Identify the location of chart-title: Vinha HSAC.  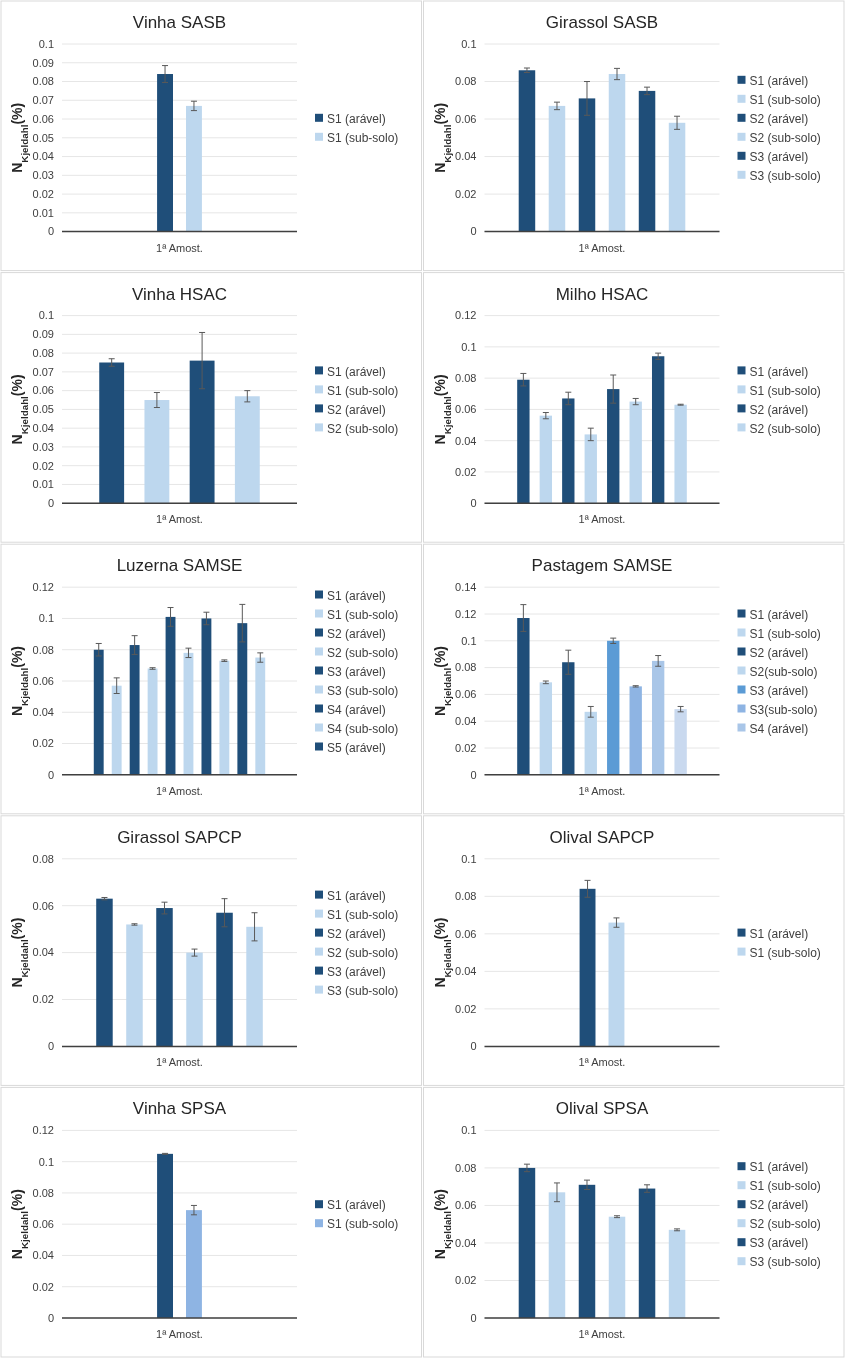
(179, 294).